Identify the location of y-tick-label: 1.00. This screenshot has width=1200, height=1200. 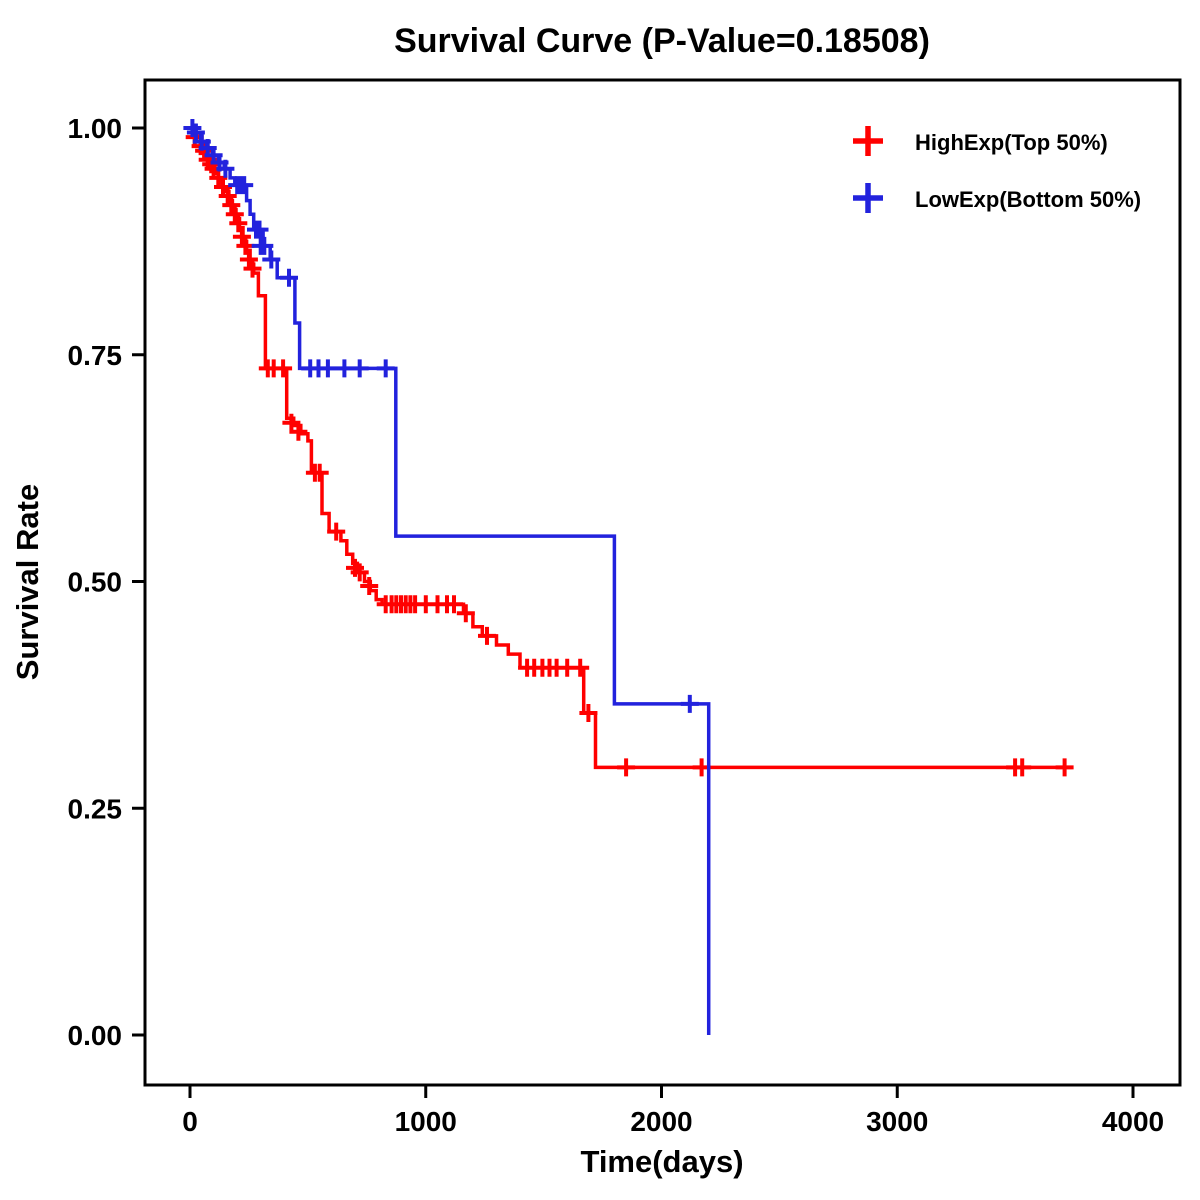
(95, 128).